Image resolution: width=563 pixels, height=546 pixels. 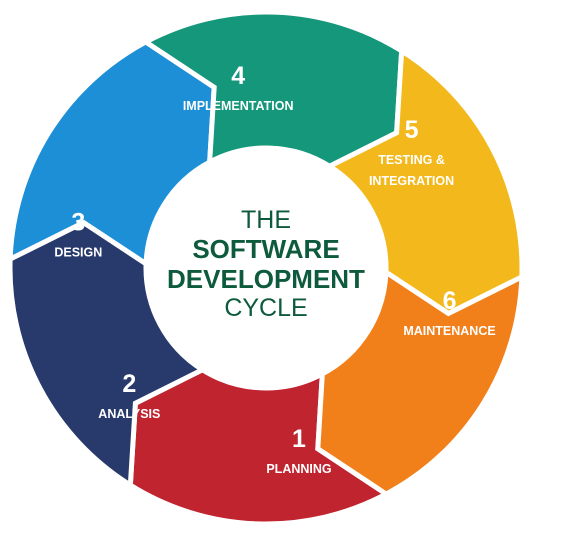 What do you see at coordinates (266, 220) in the screenshot?
I see `center-title-line-1: THE` at bounding box center [266, 220].